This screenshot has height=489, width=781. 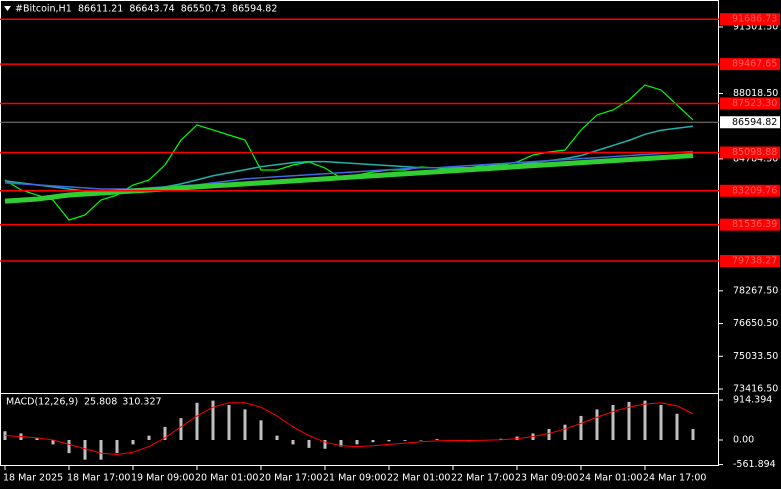 I want to click on level-label: 89467.65, so click(x=754, y=64).